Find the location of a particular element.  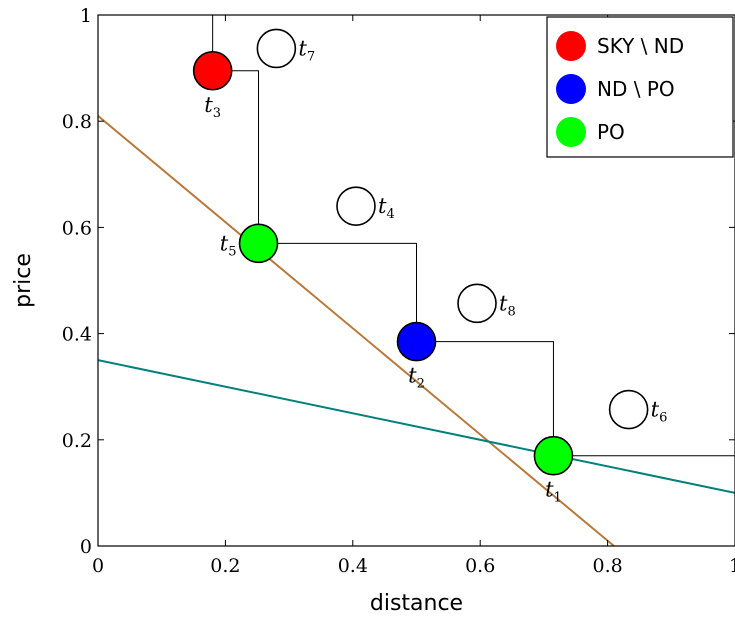

legend-swatch-nd_po is located at coordinates (571, 89).